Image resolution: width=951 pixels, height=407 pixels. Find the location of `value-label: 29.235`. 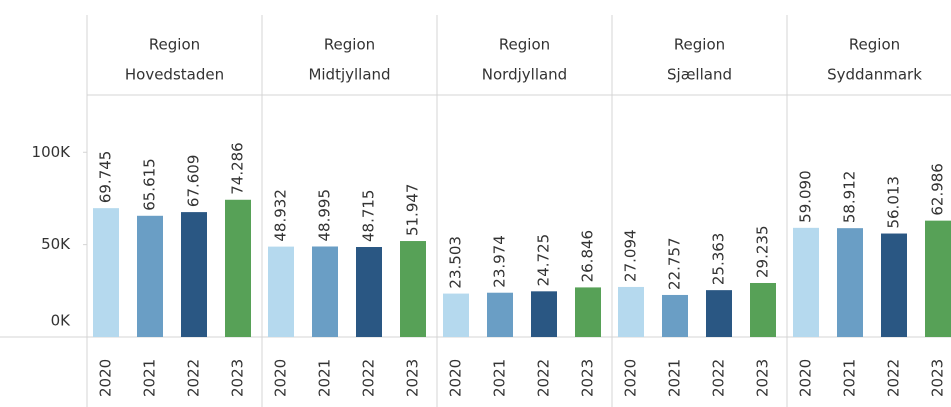

value-label: 29.235 is located at coordinates (763, 251).